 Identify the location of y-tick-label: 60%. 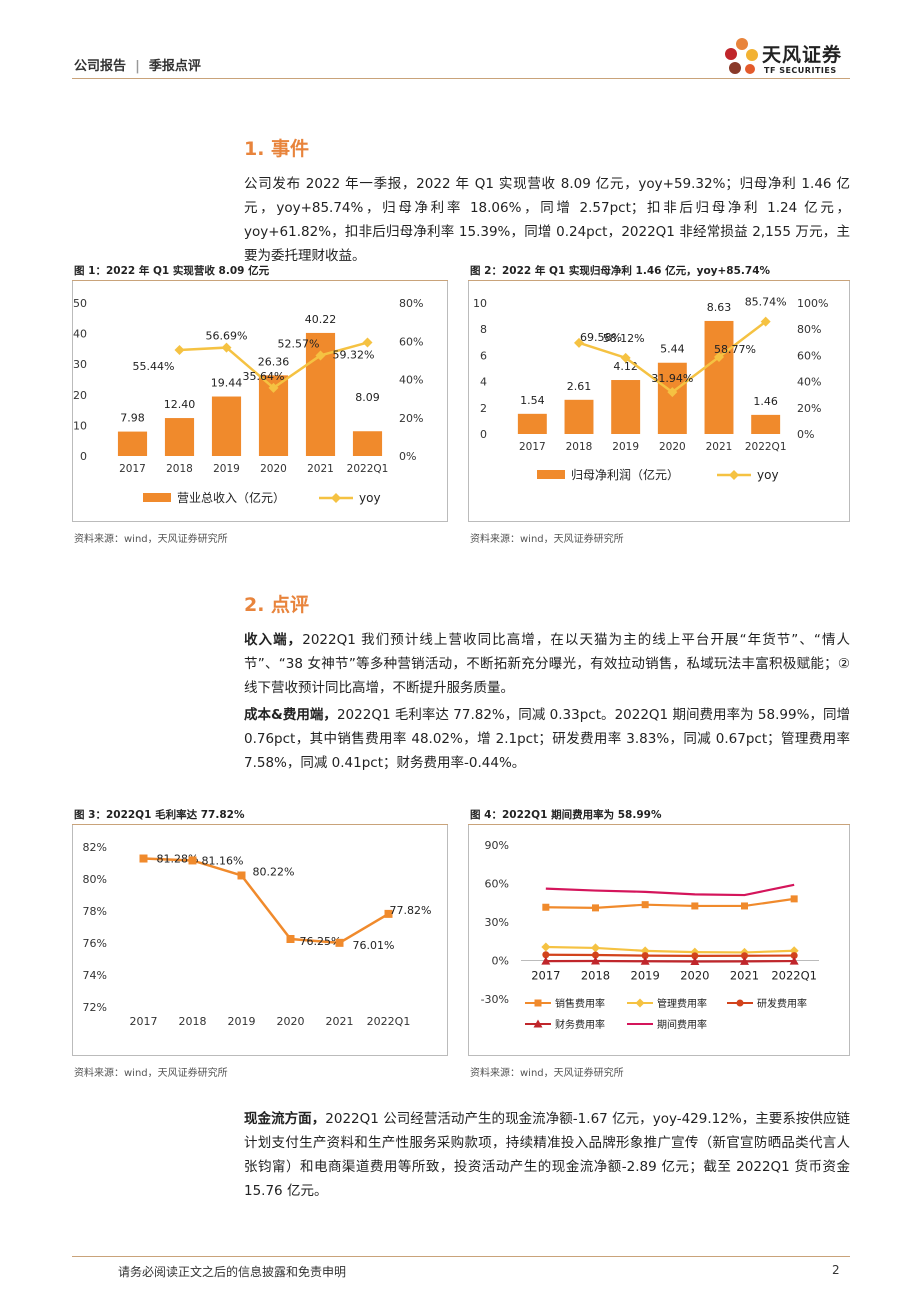
(497, 884).